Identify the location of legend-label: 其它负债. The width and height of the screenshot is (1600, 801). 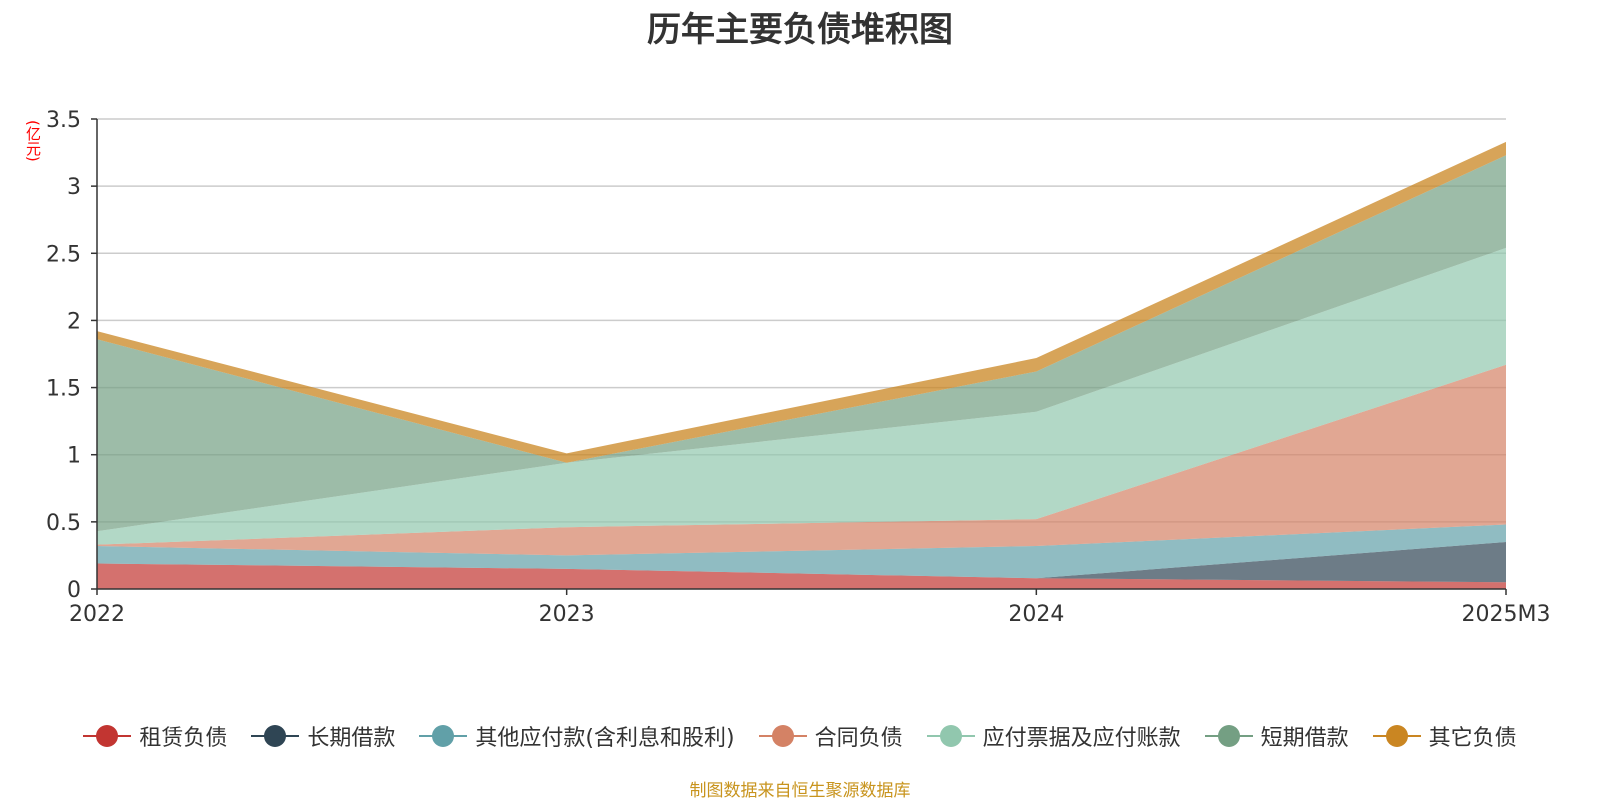
(1472, 738).